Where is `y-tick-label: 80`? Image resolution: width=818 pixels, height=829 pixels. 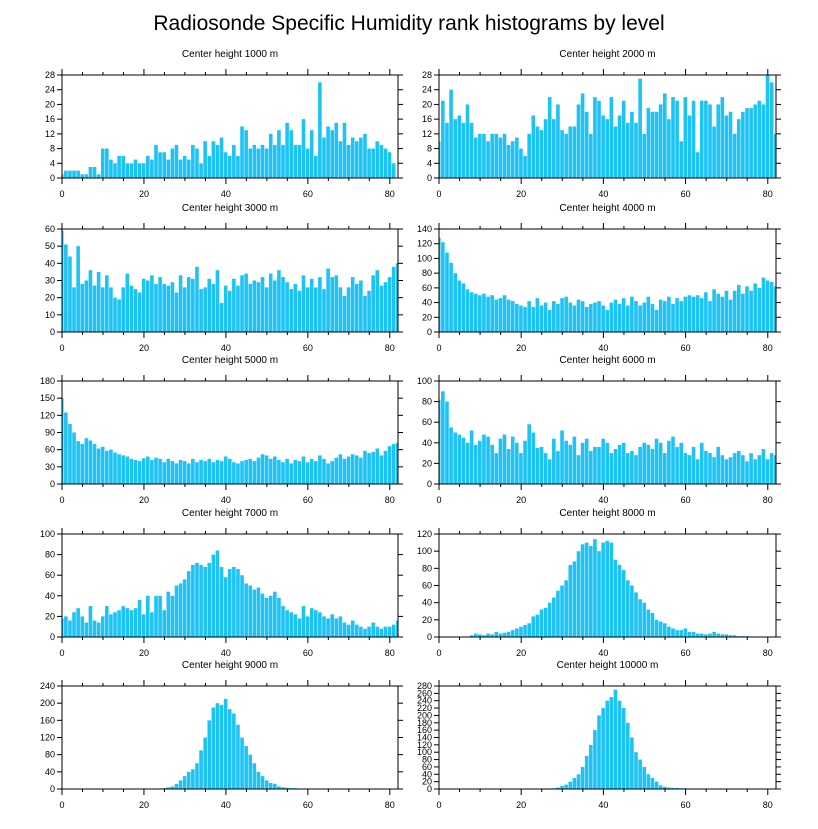 y-tick-label: 80 is located at coordinates (427, 568).